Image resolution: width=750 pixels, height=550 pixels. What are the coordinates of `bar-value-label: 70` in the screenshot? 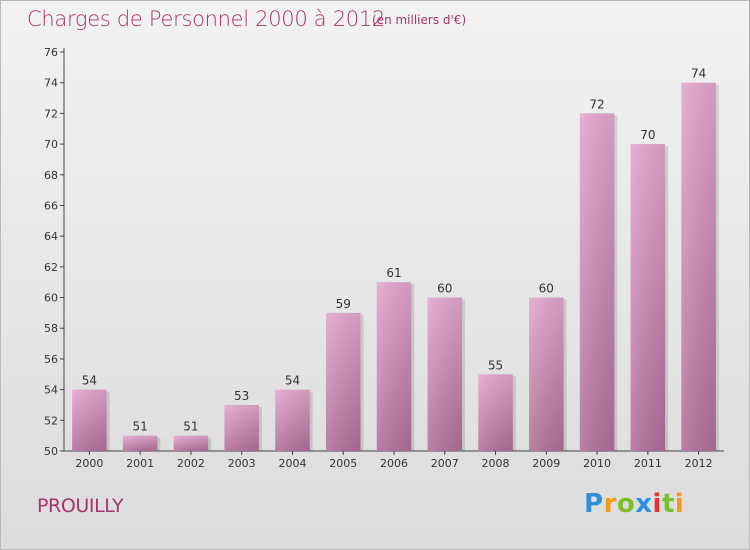 It's located at (647, 135).